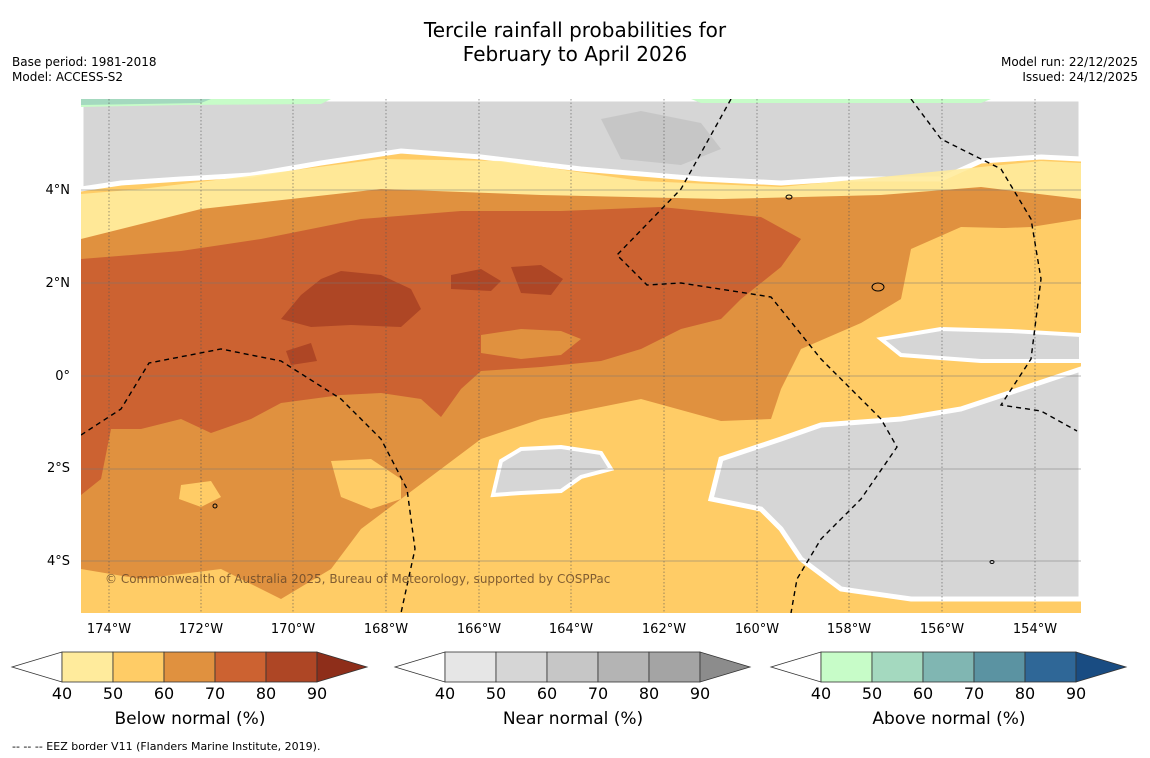 The width and height of the screenshot is (1150, 758). I want to click on lon-label-160w: 160°W, so click(757, 629).